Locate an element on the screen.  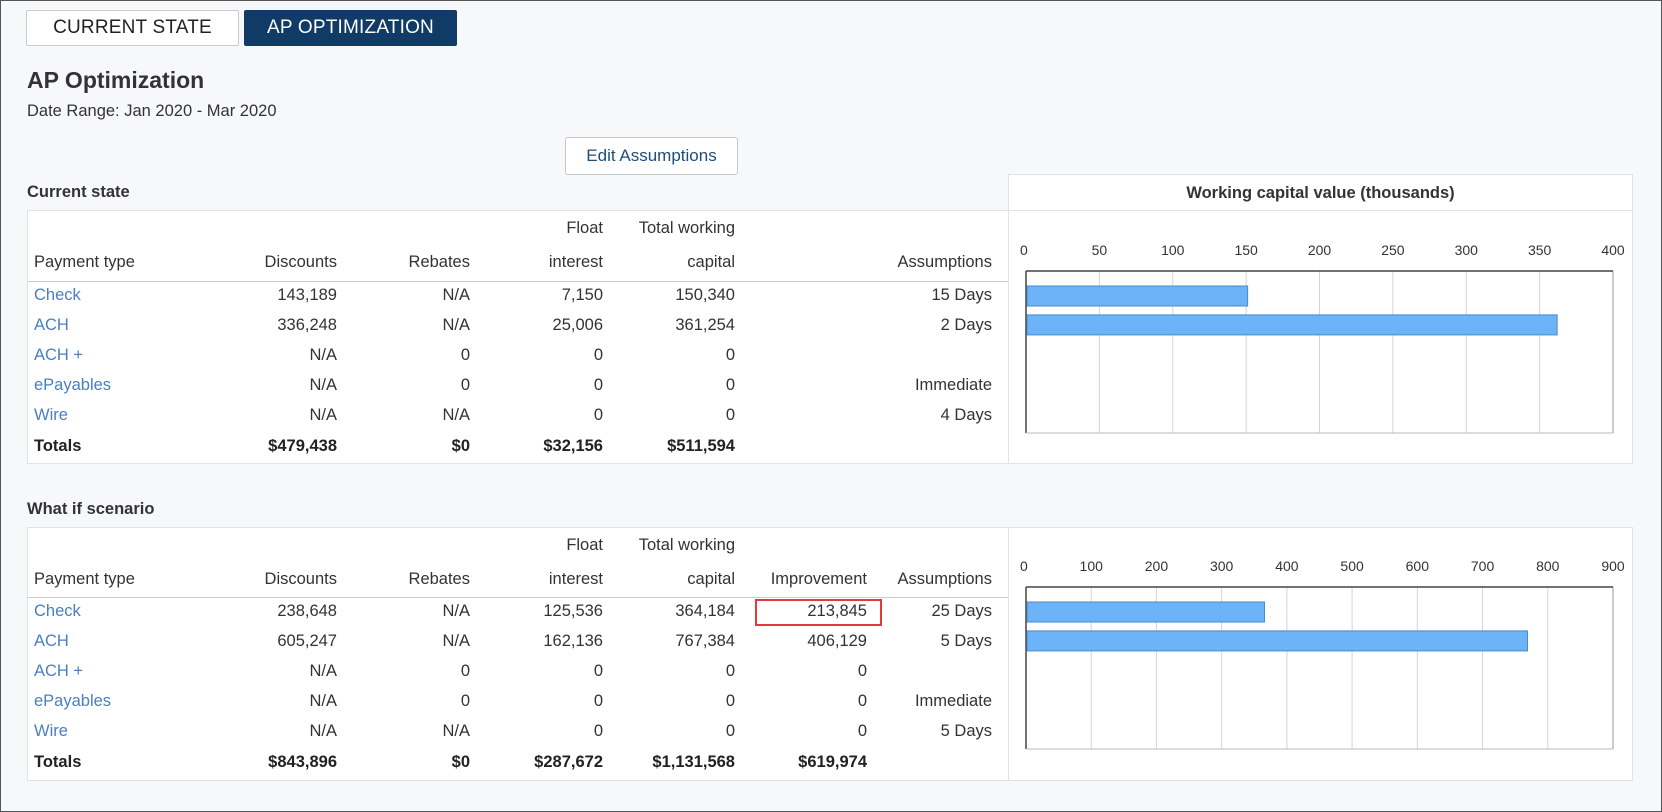
col-payment-type: Payment type is located at coordinates (84, 262).